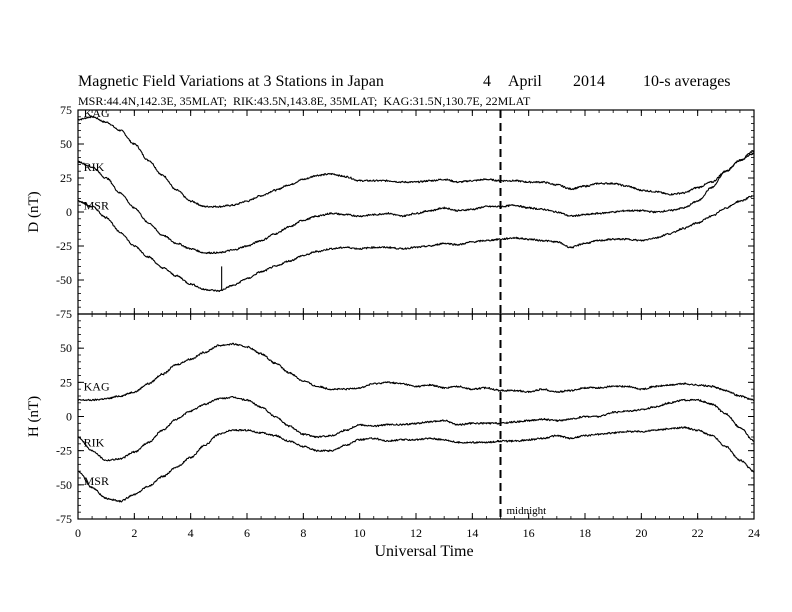  What do you see at coordinates (423, 551) in the screenshot?
I see `x-axis-label: Universal Time` at bounding box center [423, 551].